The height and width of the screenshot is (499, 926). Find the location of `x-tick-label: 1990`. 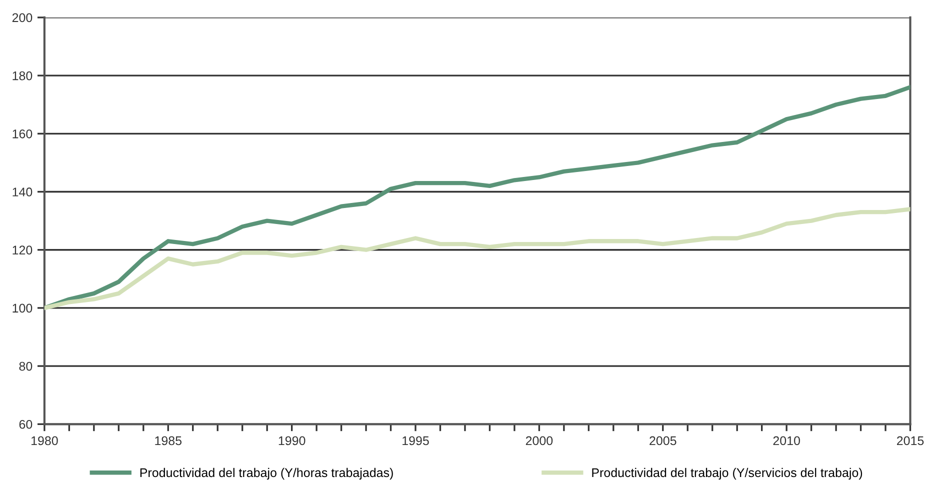

x-tick-label: 1990 is located at coordinates (292, 441).